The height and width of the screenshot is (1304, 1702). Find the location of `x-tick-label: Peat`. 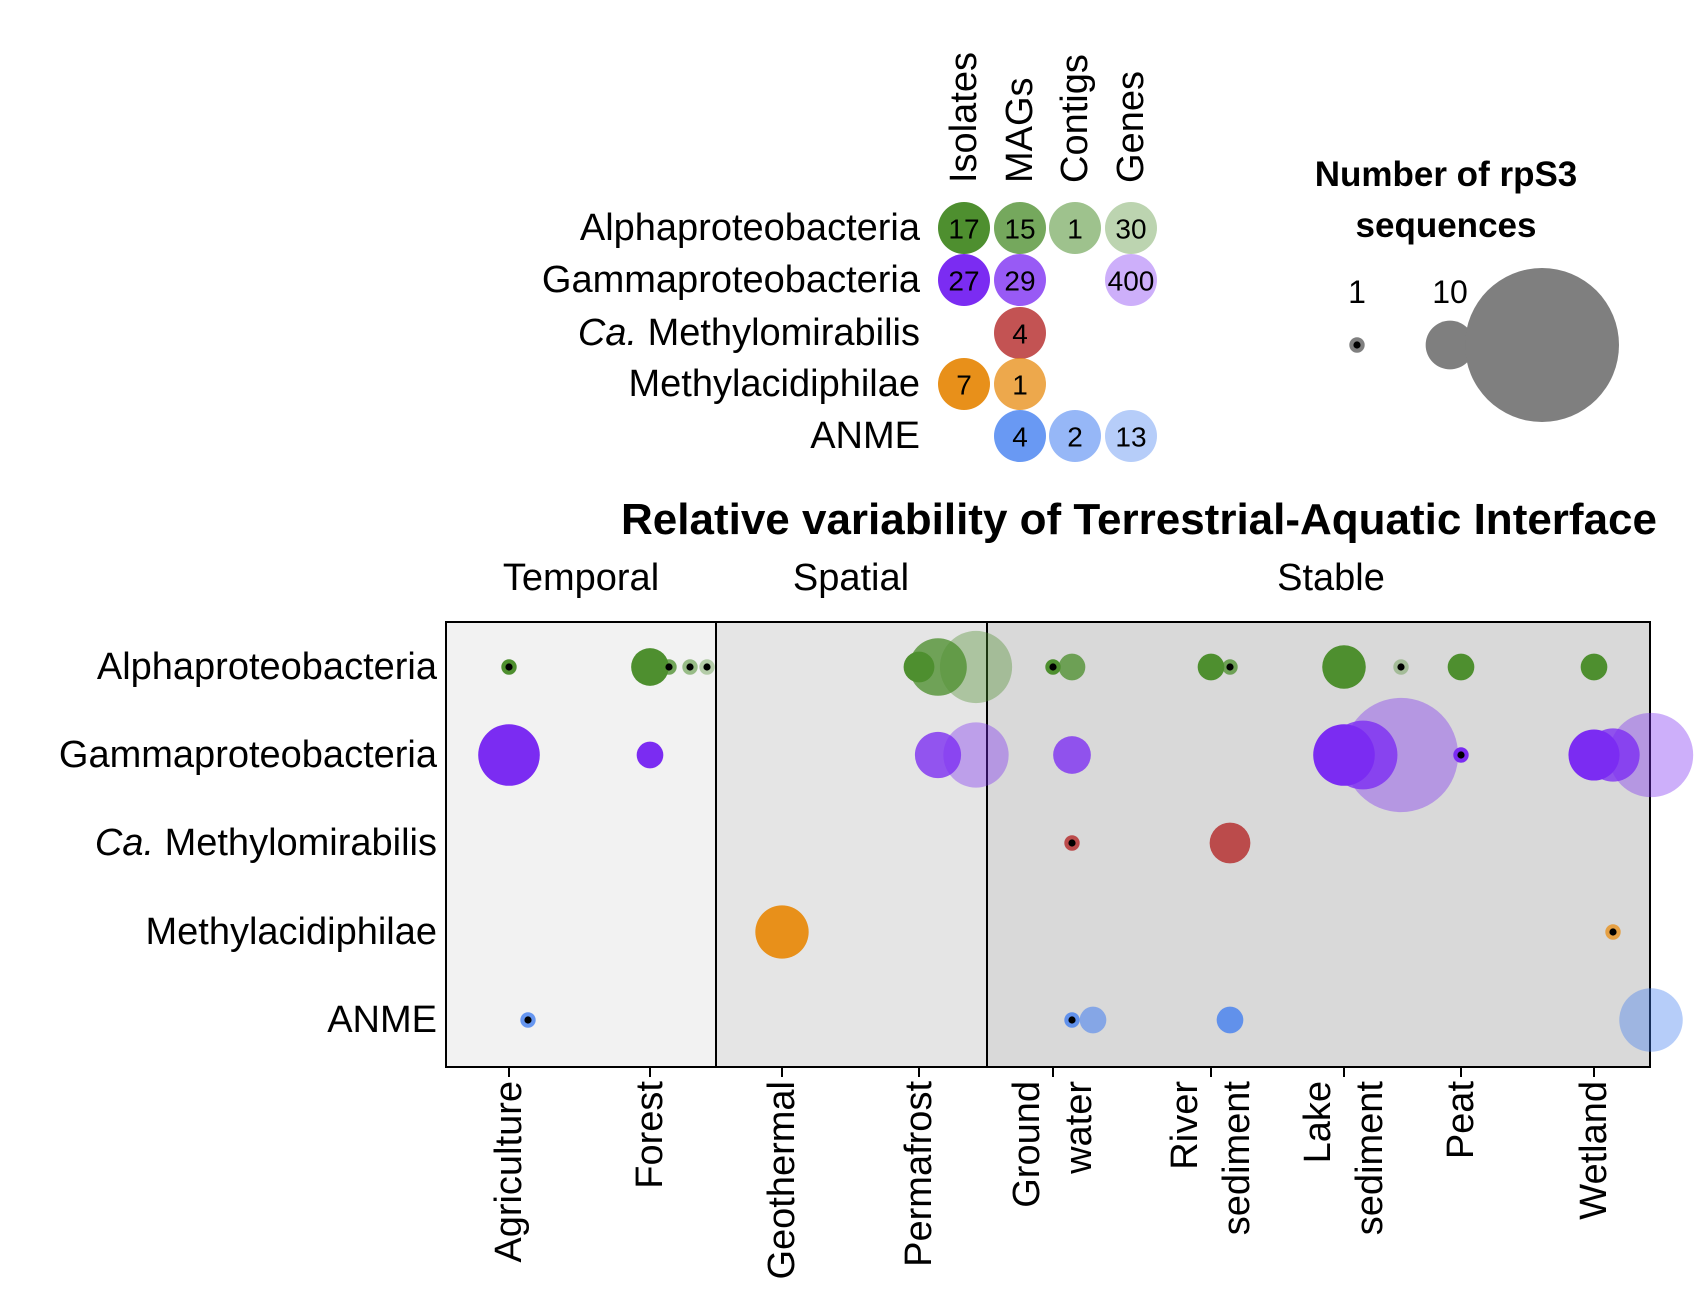

x-tick-label: Peat is located at coordinates (1461, 1120).